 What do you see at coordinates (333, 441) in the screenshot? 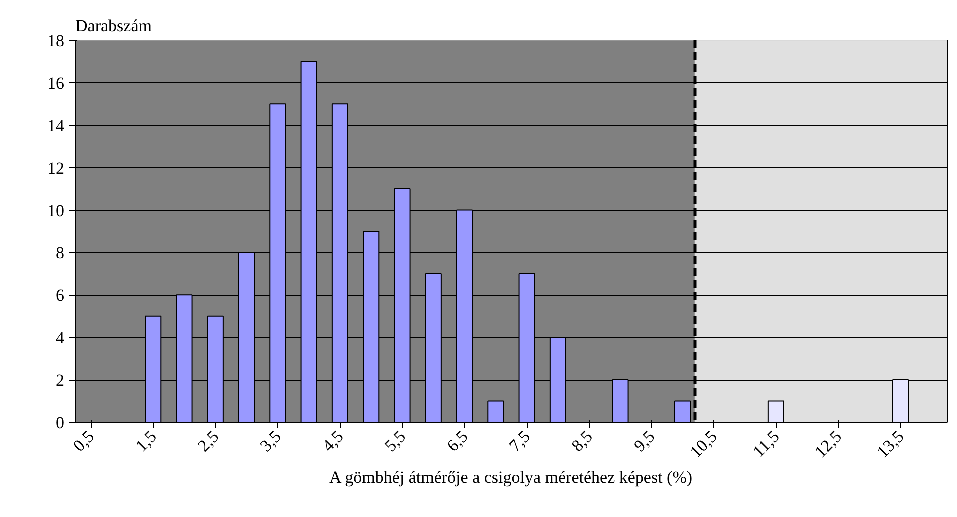
I see `x-tick-label: 4,5` at bounding box center [333, 441].